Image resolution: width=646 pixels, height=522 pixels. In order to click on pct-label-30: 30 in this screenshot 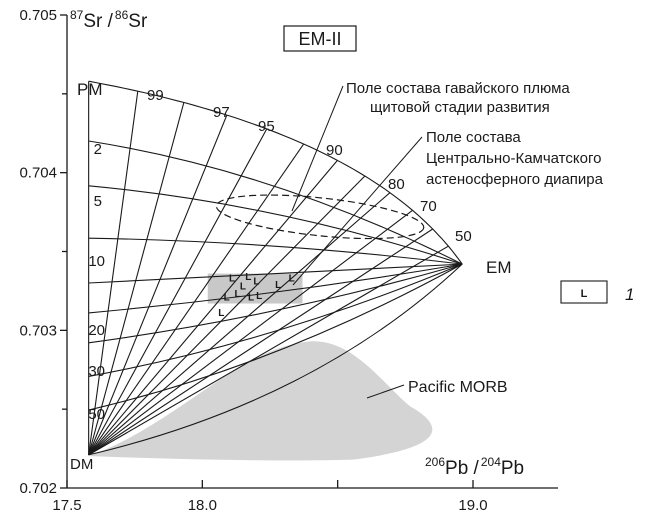, I will do `click(96, 371)`.